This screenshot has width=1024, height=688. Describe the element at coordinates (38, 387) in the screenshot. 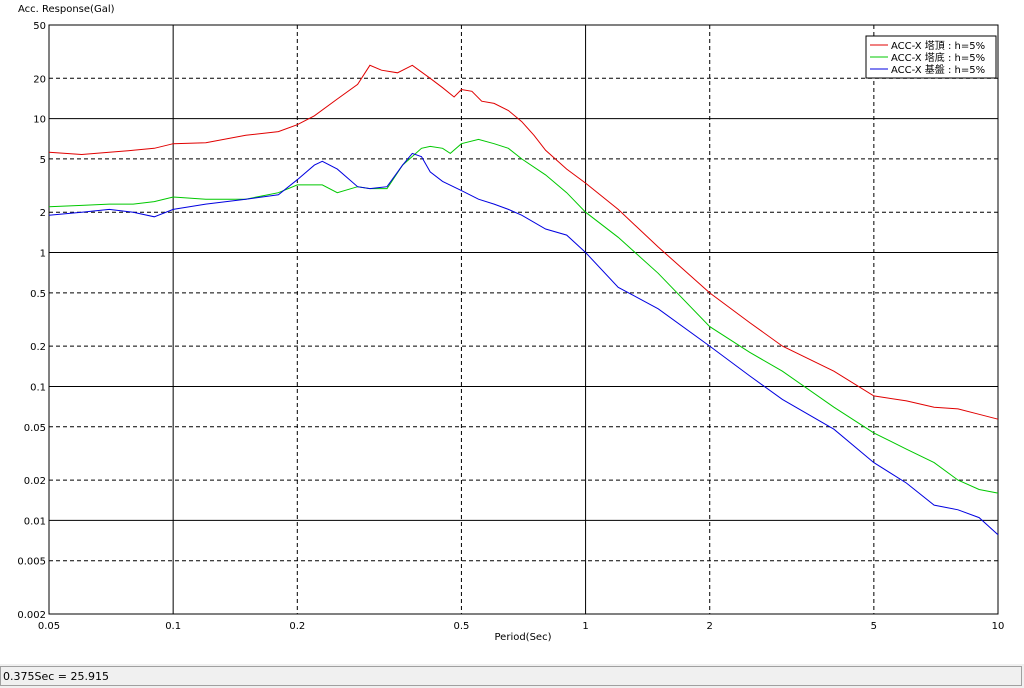

I see `y-tick-label: 0.1` at that location.